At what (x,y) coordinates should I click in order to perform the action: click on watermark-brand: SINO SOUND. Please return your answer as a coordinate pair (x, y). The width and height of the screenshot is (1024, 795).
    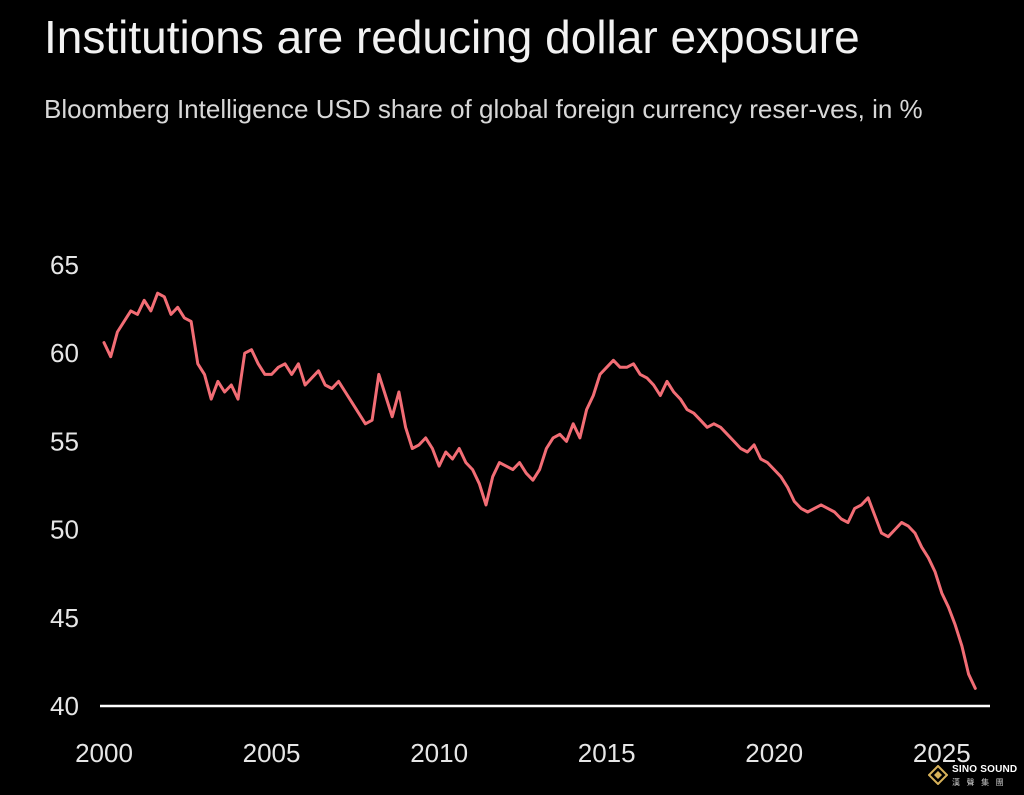
    Looking at the image, I should click on (985, 769).